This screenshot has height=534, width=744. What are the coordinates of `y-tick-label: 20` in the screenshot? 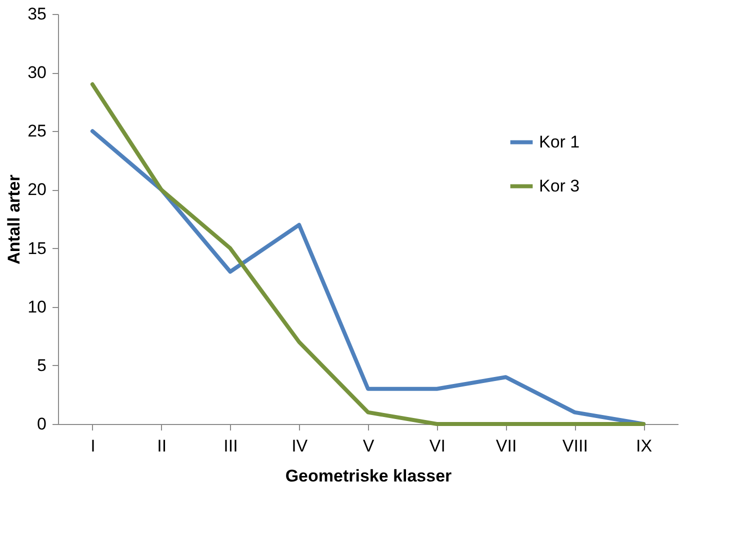 It's located at (37, 190).